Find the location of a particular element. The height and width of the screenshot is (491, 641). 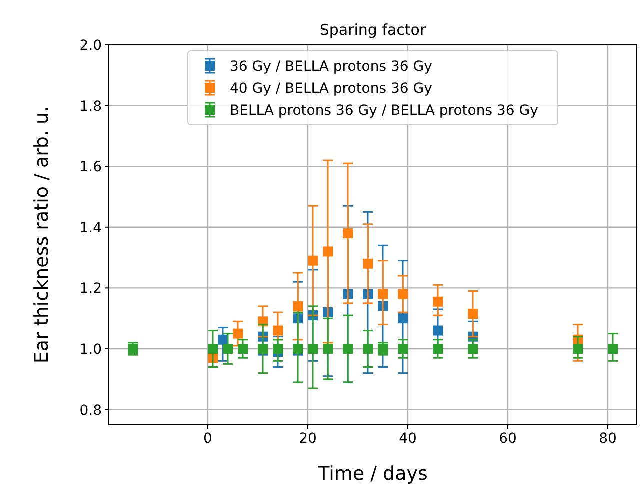

x-tick-label: 0 is located at coordinates (208, 439).